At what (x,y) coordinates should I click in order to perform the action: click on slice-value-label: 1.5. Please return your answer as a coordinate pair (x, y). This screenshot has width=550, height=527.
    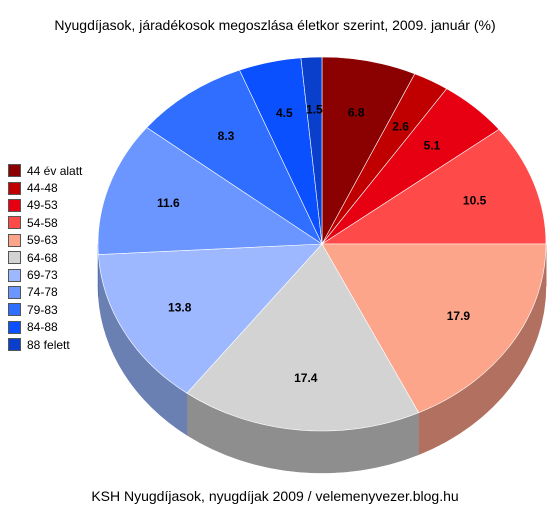
    Looking at the image, I should click on (314, 110).